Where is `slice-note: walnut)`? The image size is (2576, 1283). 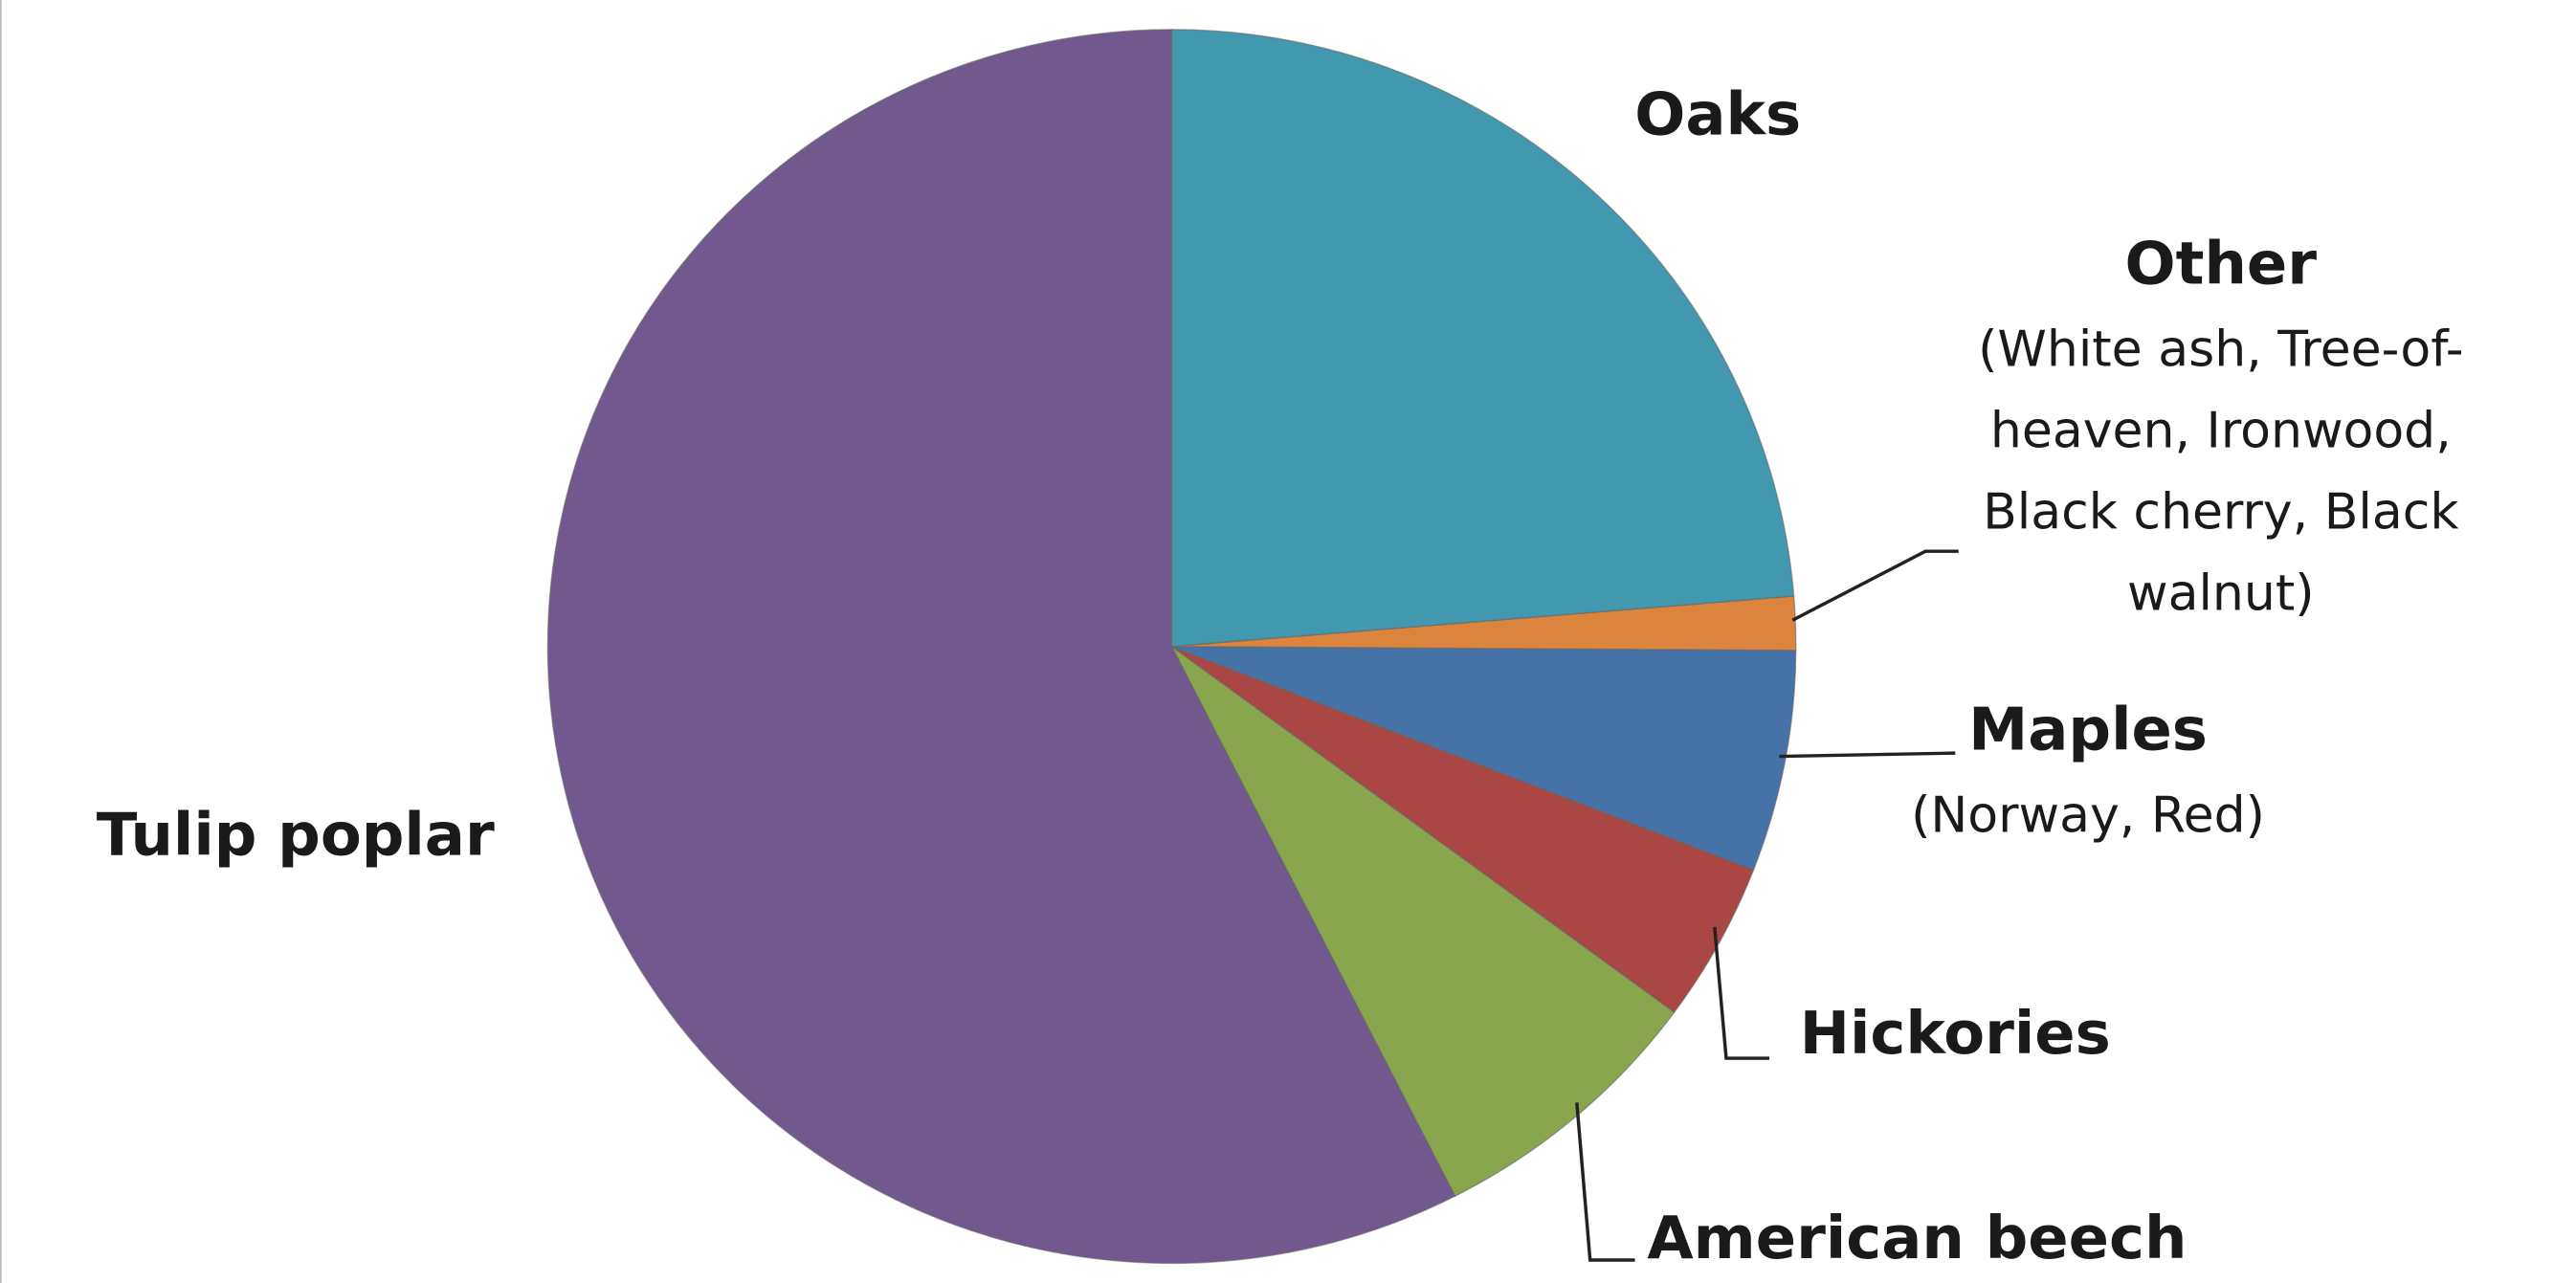
slice-note: walnut) is located at coordinates (2221, 594).